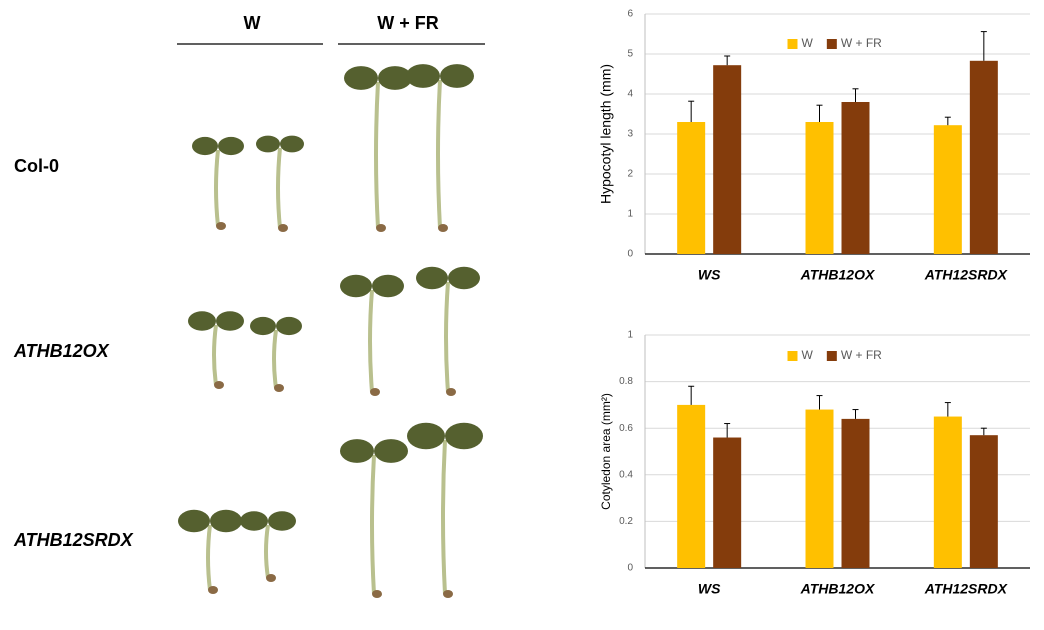 The height and width of the screenshot is (630, 1044). What do you see at coordinates (73, 540) in the screenshot?
I see `row-label: ATHB12SRDX` at bounding box center [73, 540].